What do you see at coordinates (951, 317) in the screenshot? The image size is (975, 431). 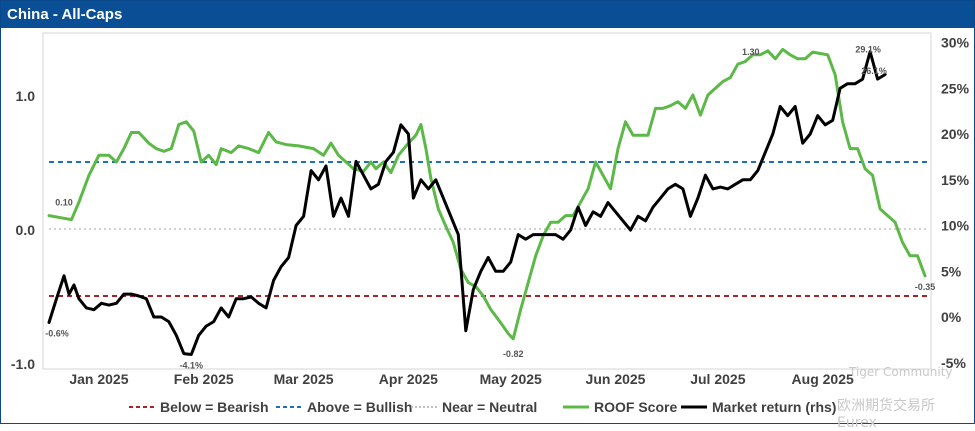 I see `right-tick-label: 0%` at bounding box center [951, 317].